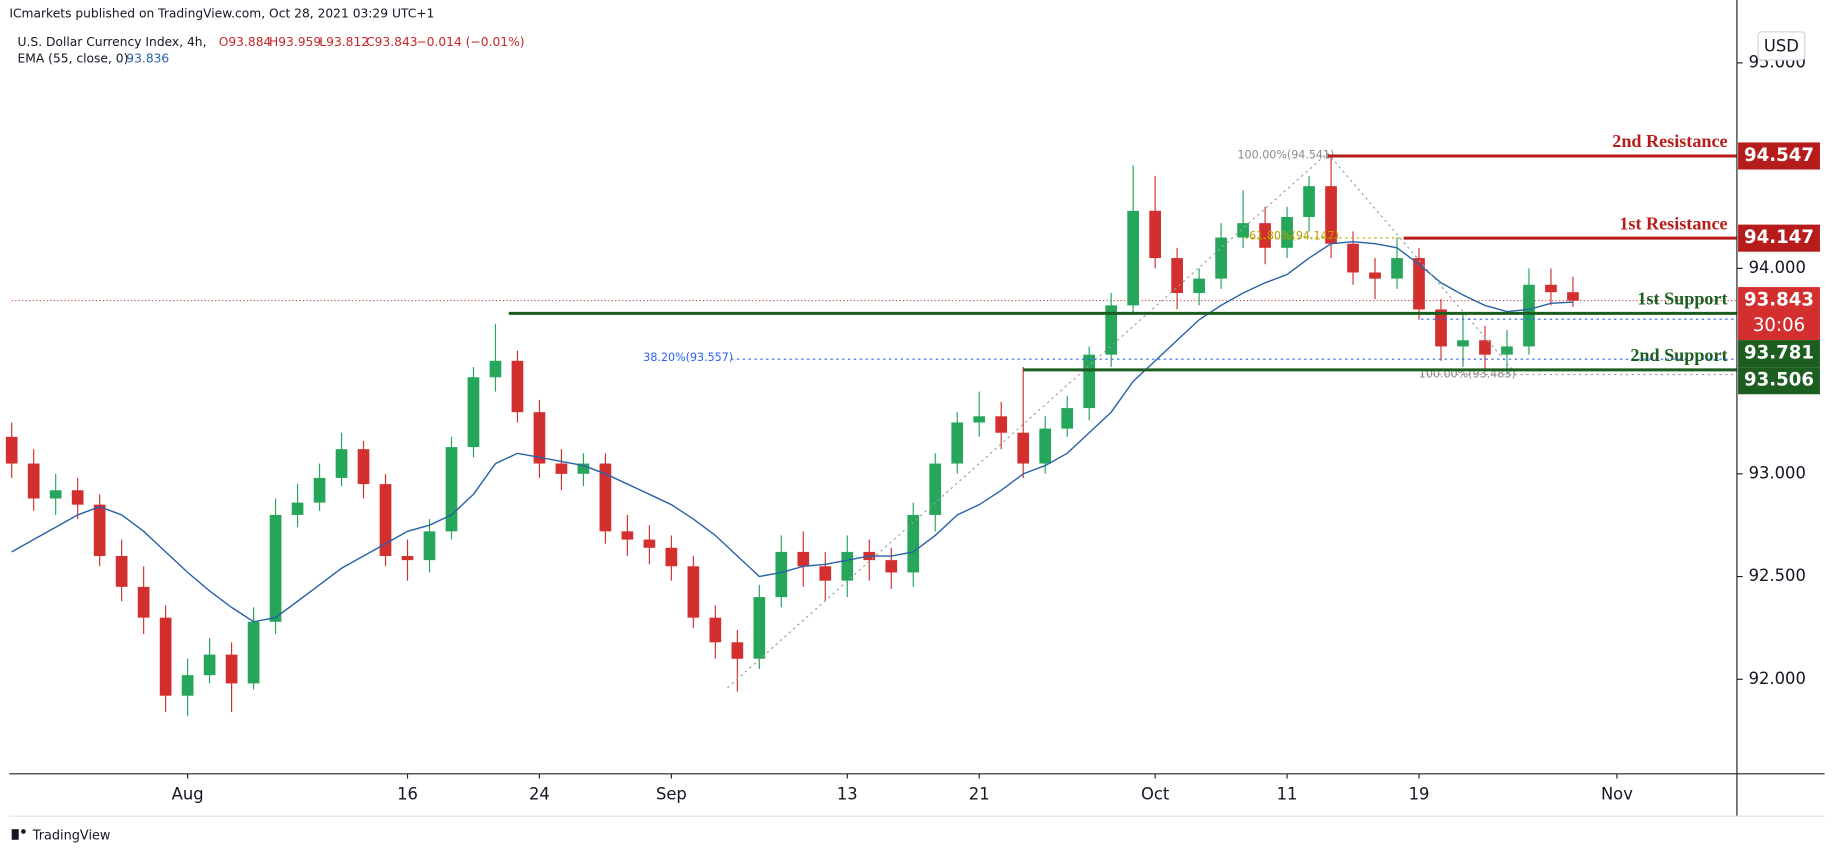 This screenshot has width=1834, height=848. What do you see at coordinates (1777, 678) in the screenshot?
I see `y-tick-label: 92.000` at bounding box center [1777, 678].